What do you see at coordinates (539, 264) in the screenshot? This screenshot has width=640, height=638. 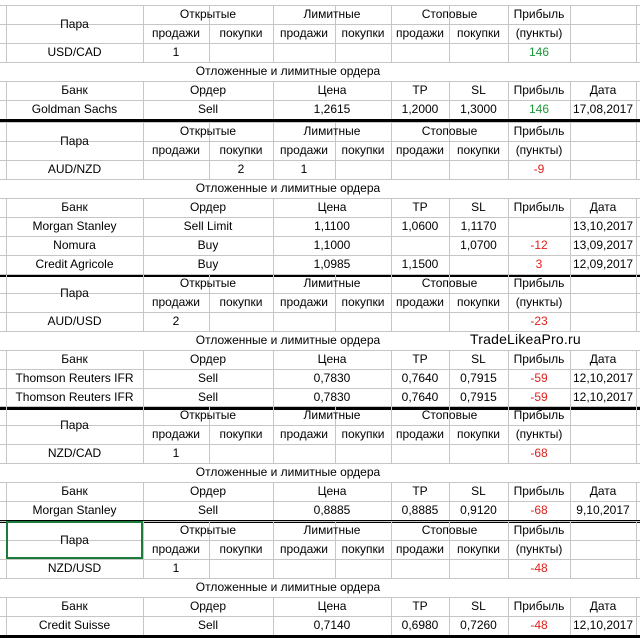 I see `order-profit: 3` at bounding box center [539, 264].